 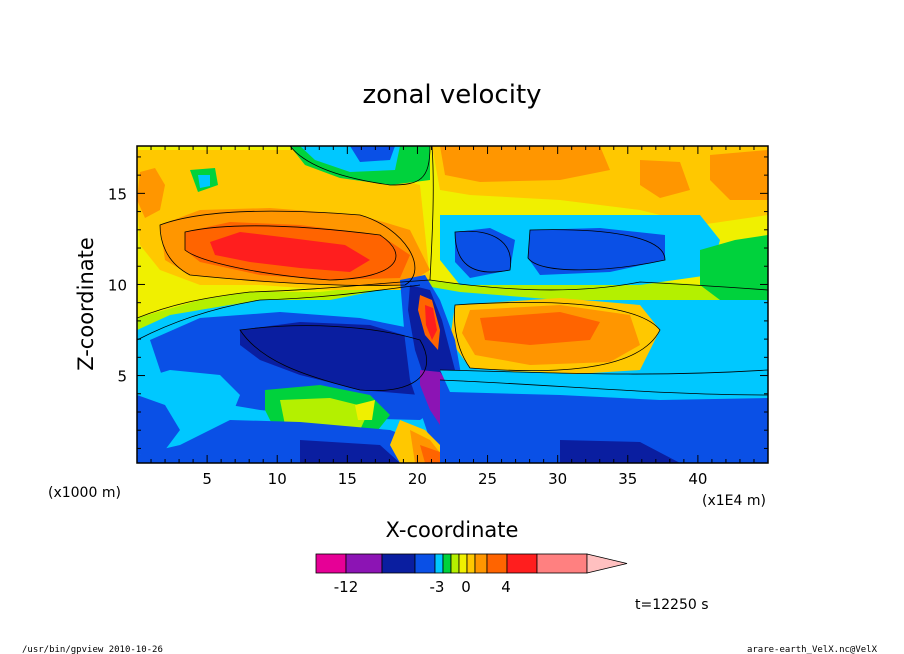 I want to click on x-tick-label: 10, so click(x=277, y=479).